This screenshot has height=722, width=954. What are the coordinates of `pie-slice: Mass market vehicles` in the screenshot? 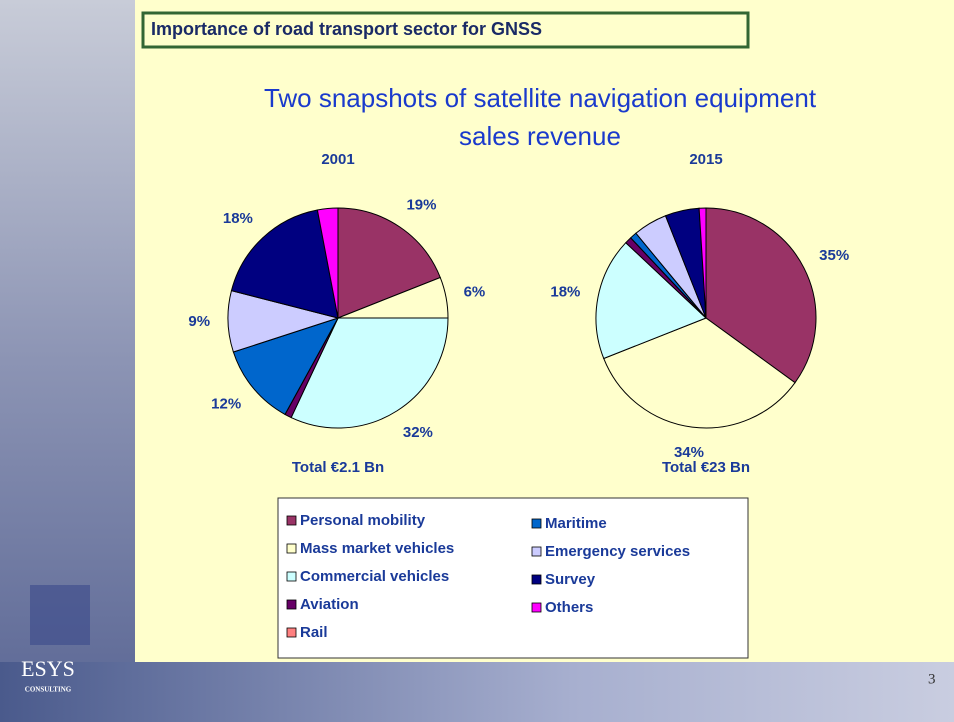 It's located at (699, 373).